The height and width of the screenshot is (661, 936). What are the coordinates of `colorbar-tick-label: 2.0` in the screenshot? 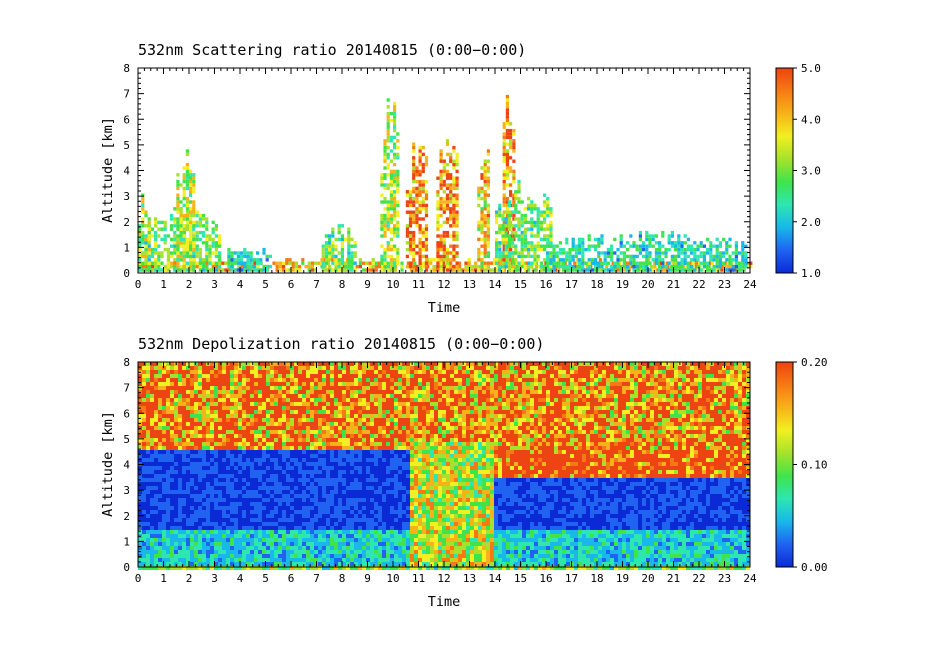 It's located at (811, 222).